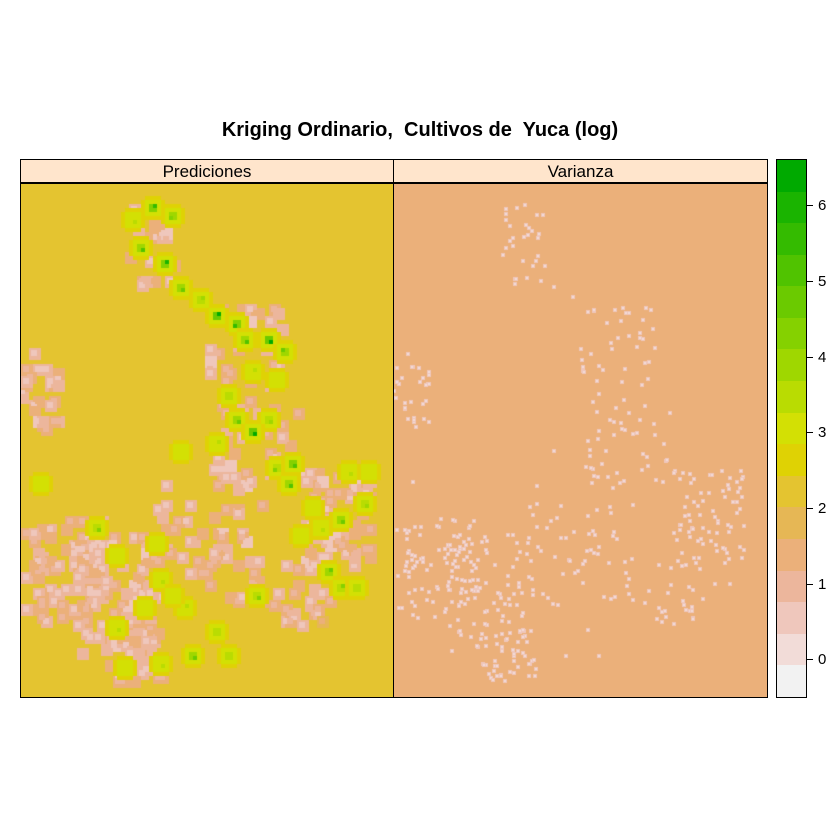 This screenshot has width=840, height=840. I want to click on color-key-tick-label: 1, so click(822, 584).